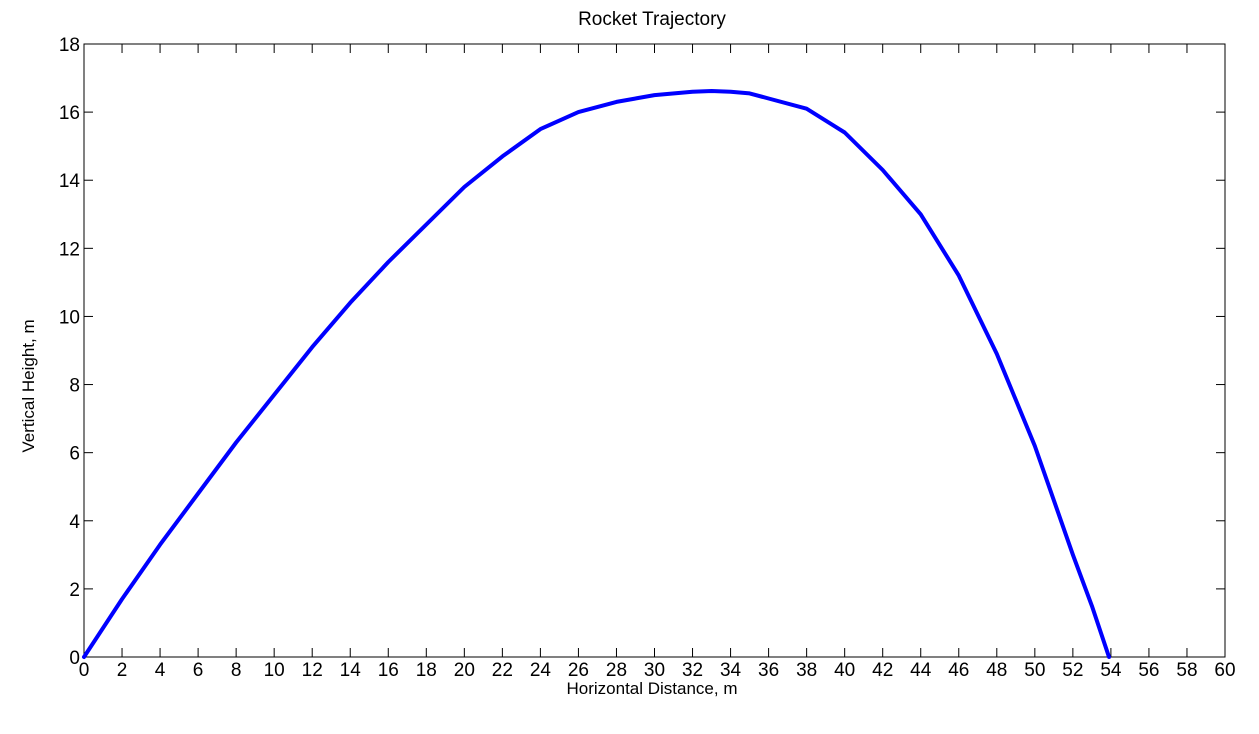 Image resolution: width=1259 pixels, height=734 pixels. Describe the element at coordinates (69, 113) in the screenshot. I see `y-tick-label: 16` at that location.